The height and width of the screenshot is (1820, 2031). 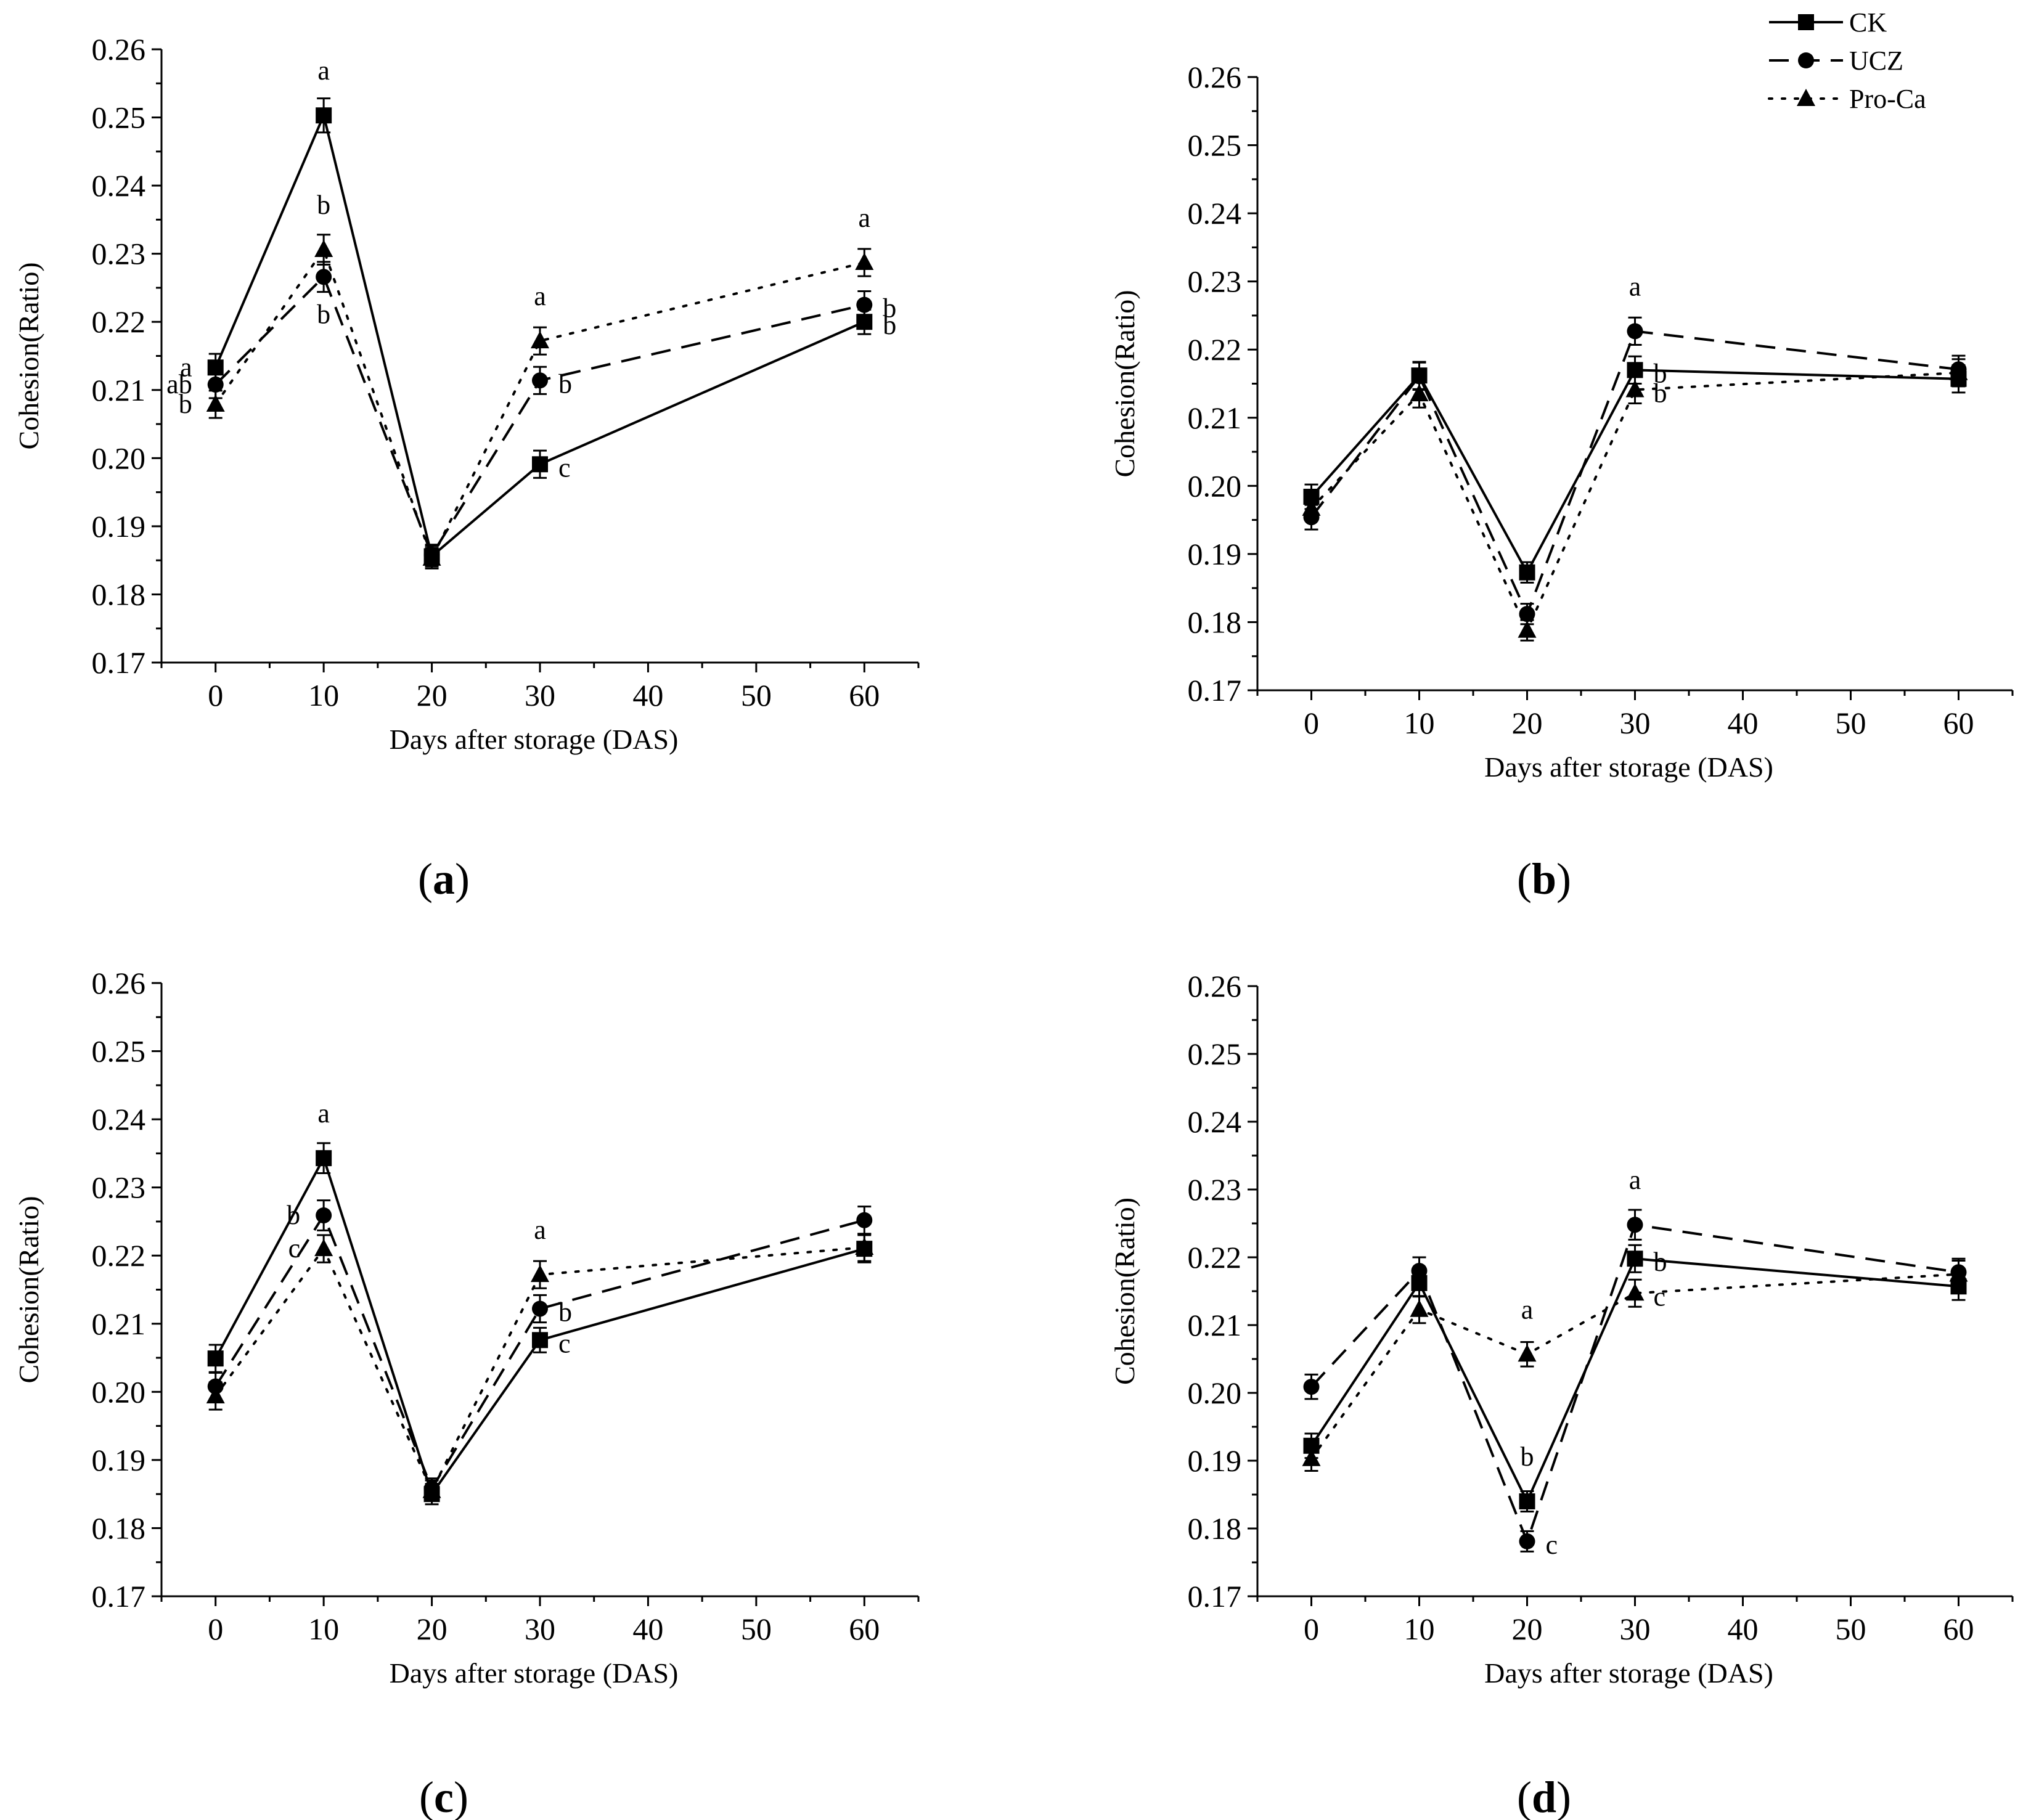 I want to click on series-line, so click(x=540, y=404).